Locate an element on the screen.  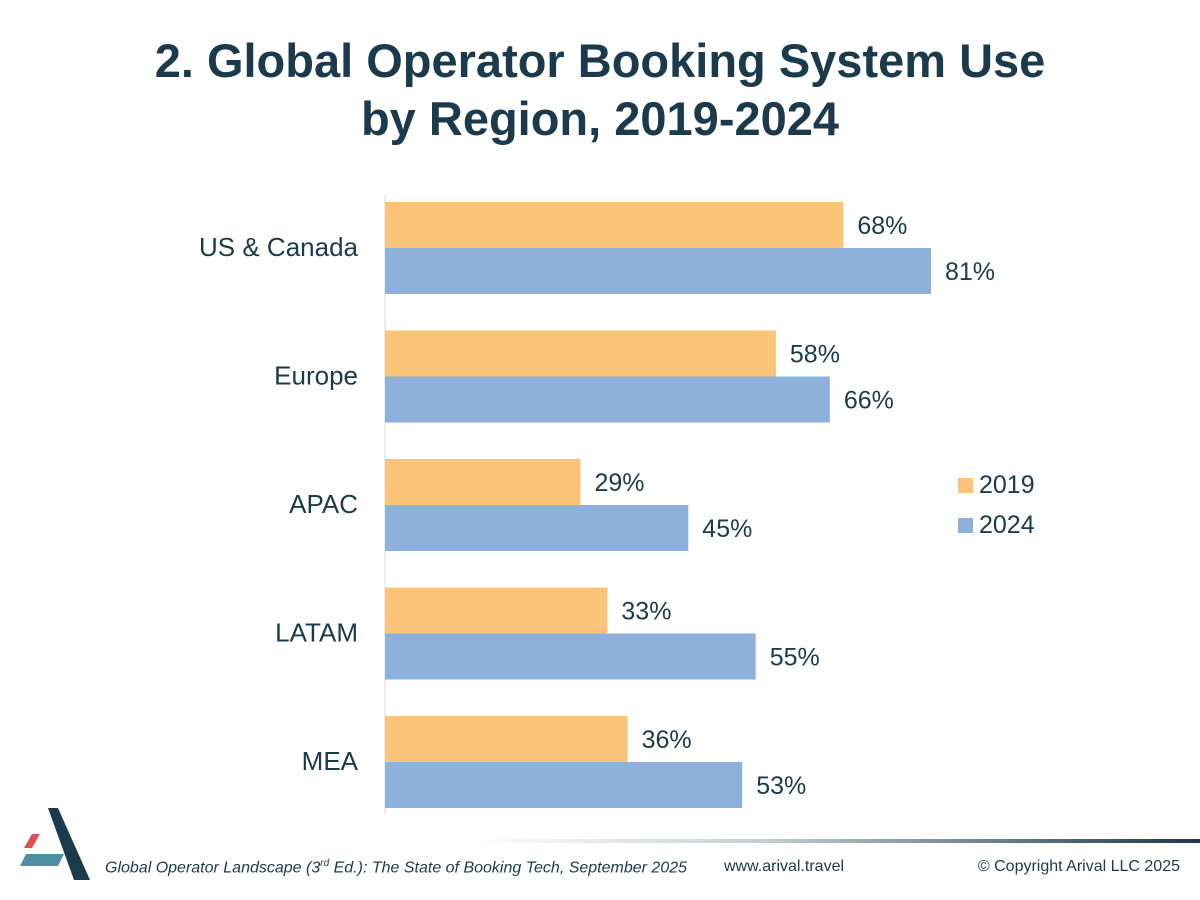
bar-latam-2019 is located at coordinates (496, 610).